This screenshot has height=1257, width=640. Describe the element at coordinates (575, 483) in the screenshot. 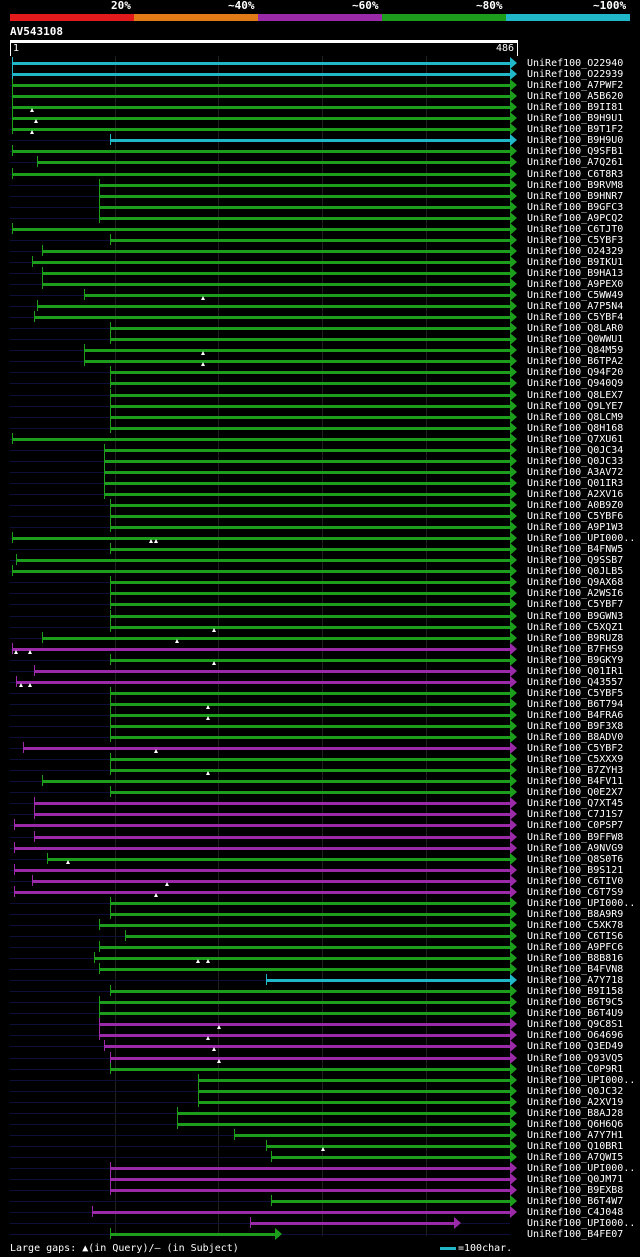

I see `hit-label: UniRef100_Q01IR3` at that location.